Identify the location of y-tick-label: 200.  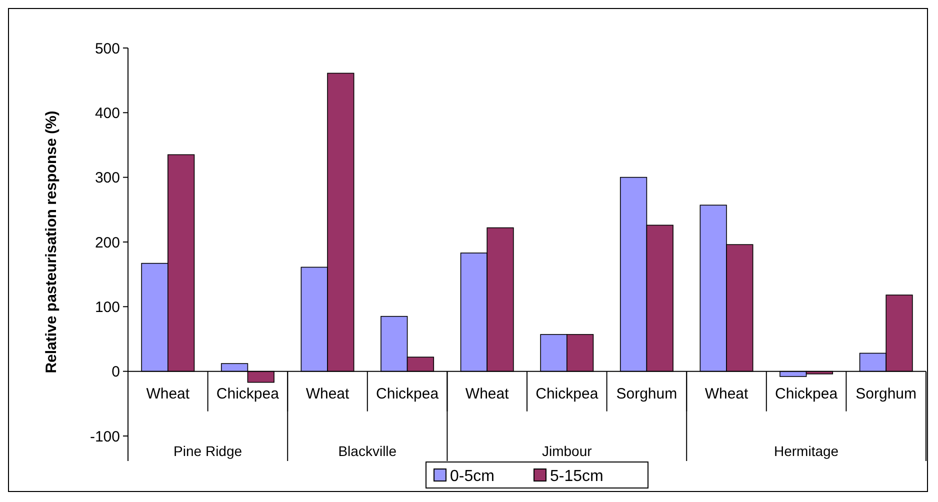
(107, 243).